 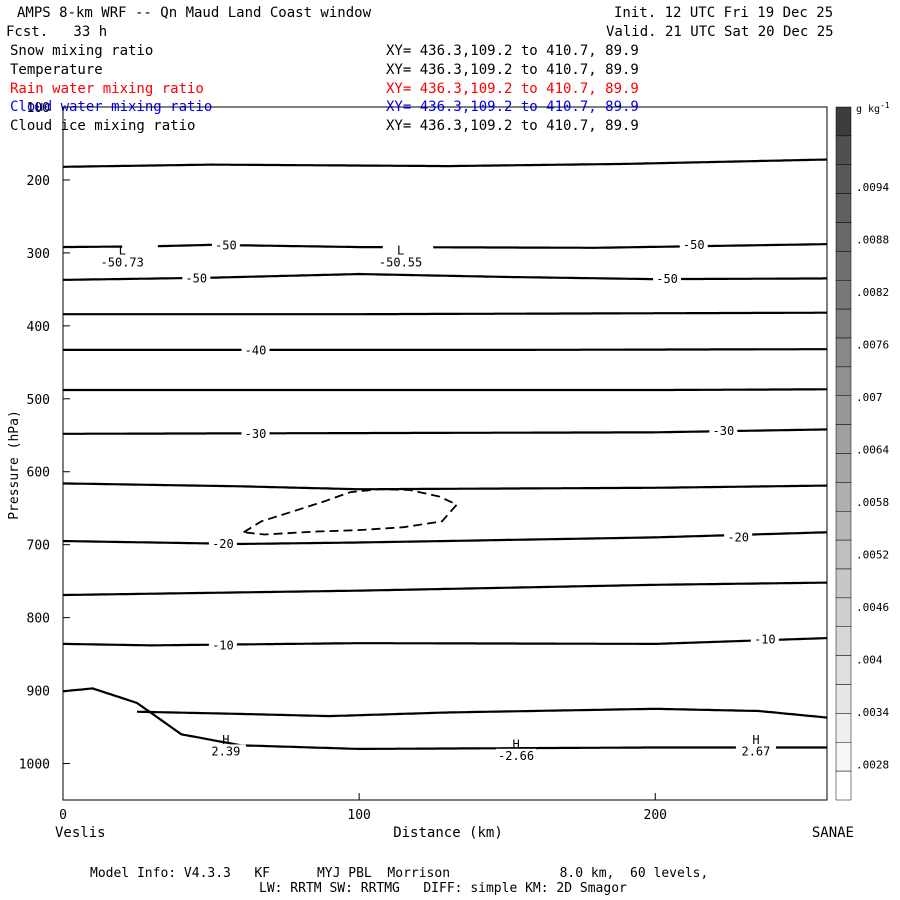 I want to click on colorbar-tick-label: .004, so click(x=869, y=660).